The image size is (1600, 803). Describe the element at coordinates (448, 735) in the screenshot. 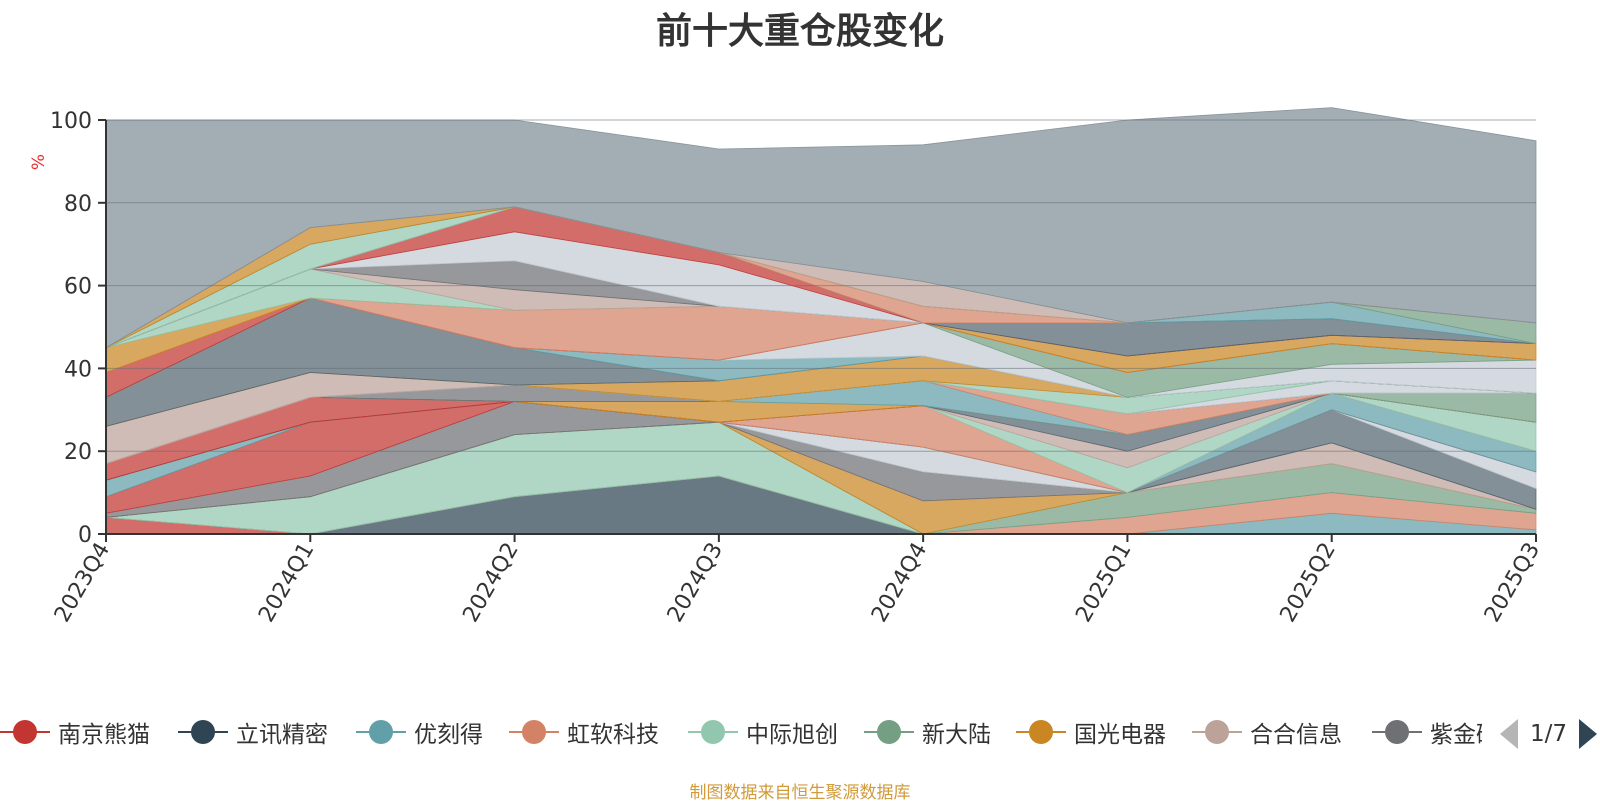

I see `legend-label: 优刻得` at that location.